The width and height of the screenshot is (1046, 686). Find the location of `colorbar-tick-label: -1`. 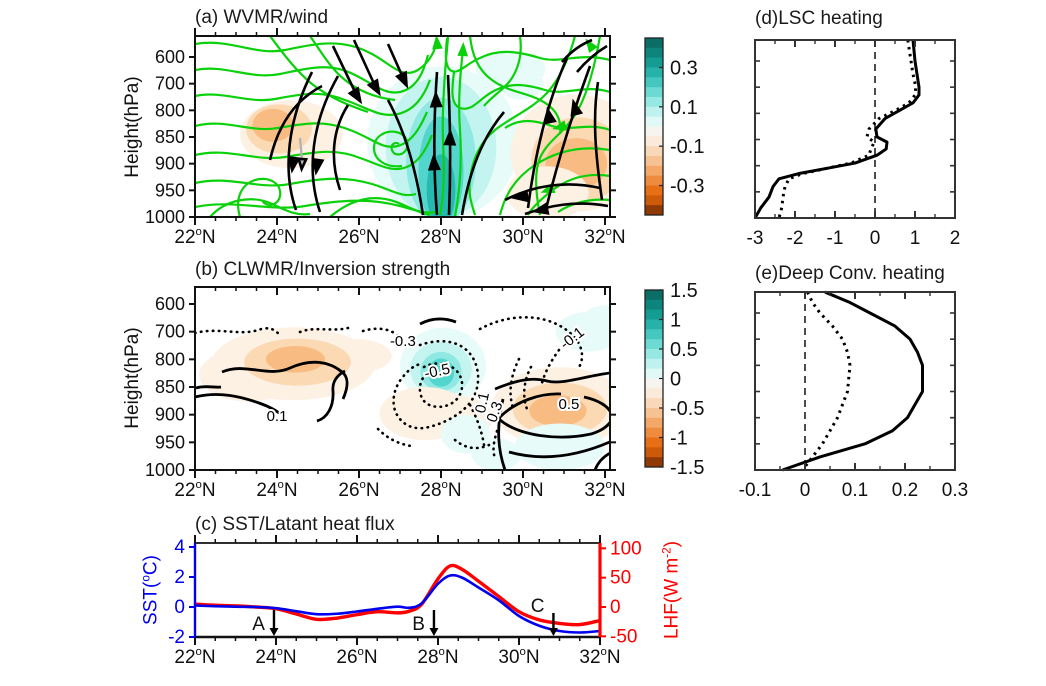

colorbar-tick-label: -1 is located at coordinates (679, 439).